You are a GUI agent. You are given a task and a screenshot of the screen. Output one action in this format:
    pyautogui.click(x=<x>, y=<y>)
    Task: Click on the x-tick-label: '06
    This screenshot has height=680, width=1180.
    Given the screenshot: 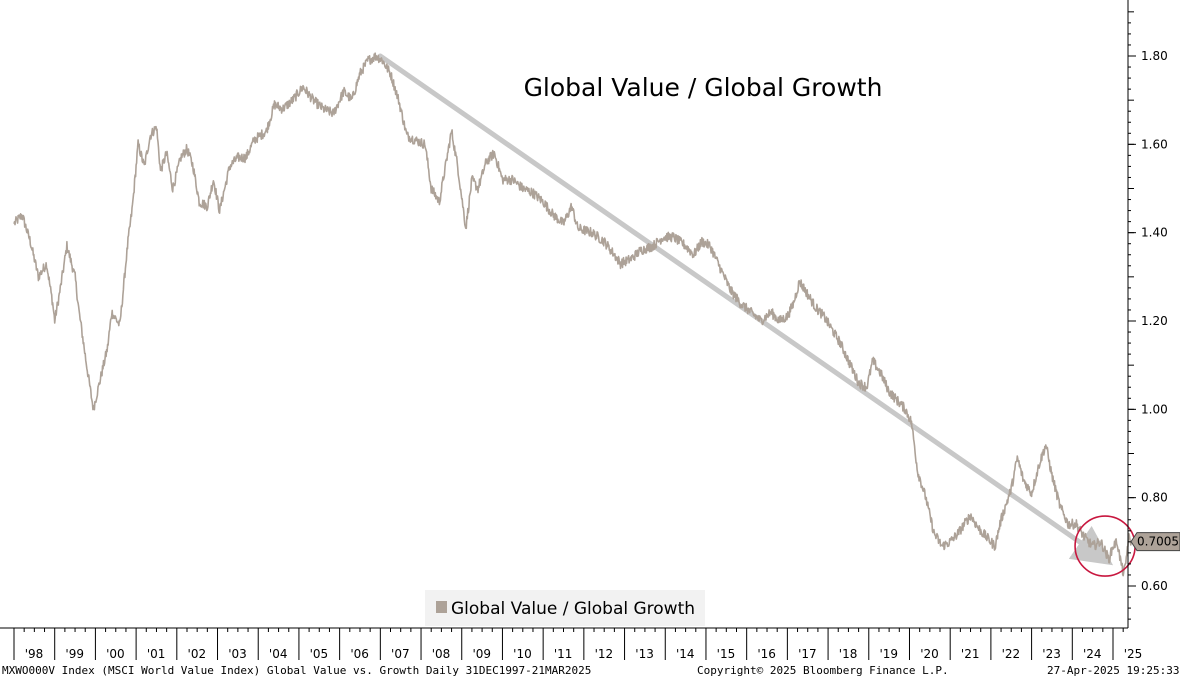 What is the action you would take?
    pyautogui.click(x=359, y=654)
    